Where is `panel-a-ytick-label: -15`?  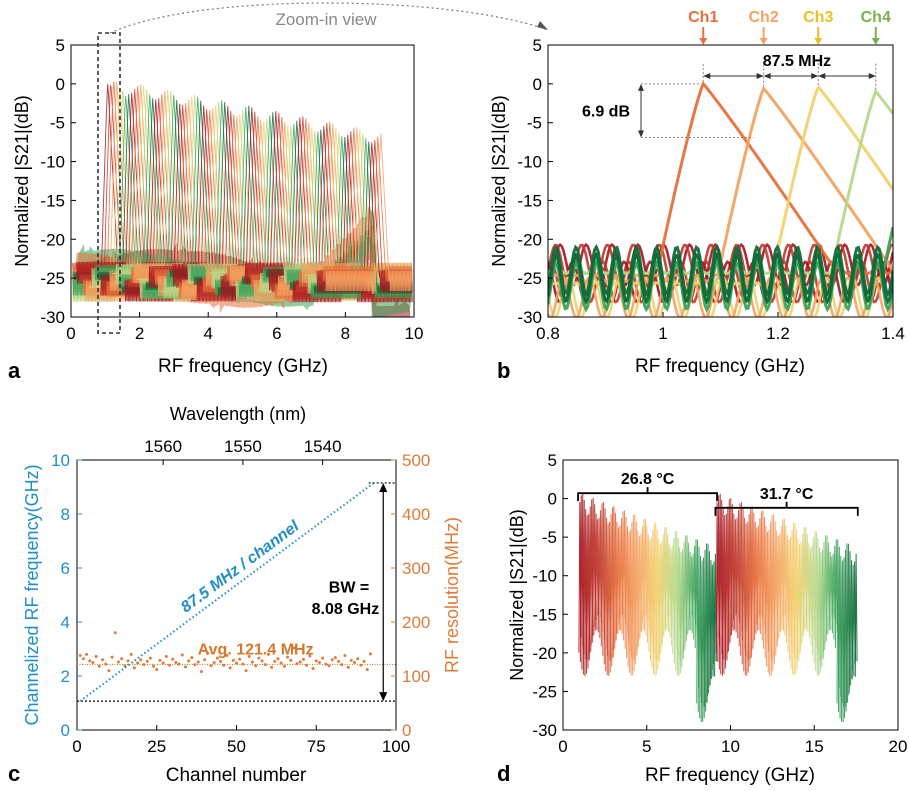 panel-a-ytick-label: -15 is located at coordinates (52, 200).